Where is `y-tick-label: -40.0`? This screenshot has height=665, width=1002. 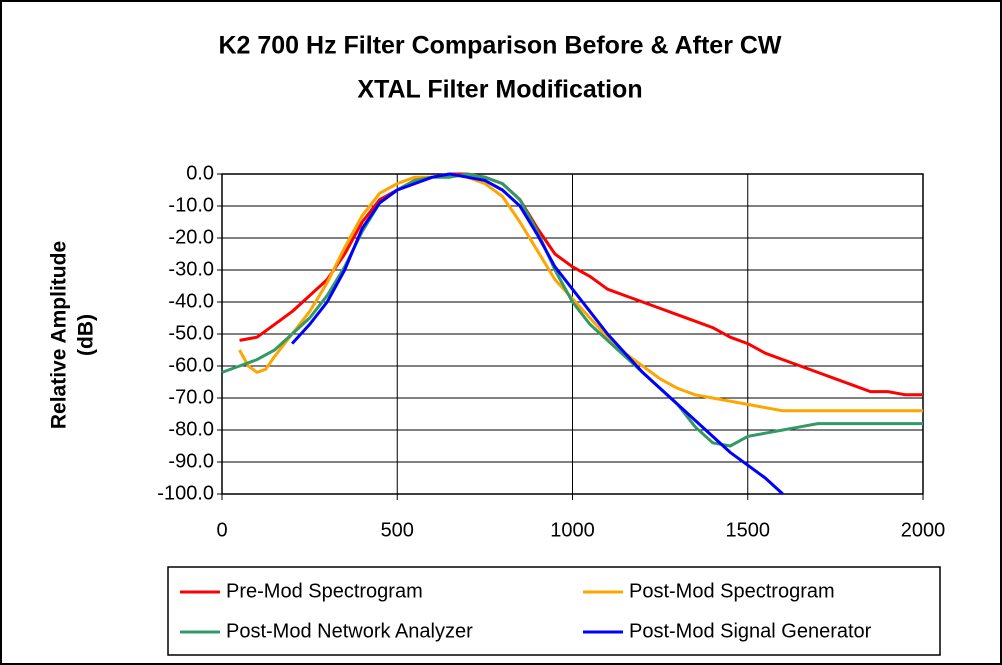 y-tick-label: -40.0 is located at coordinates (191, 301).